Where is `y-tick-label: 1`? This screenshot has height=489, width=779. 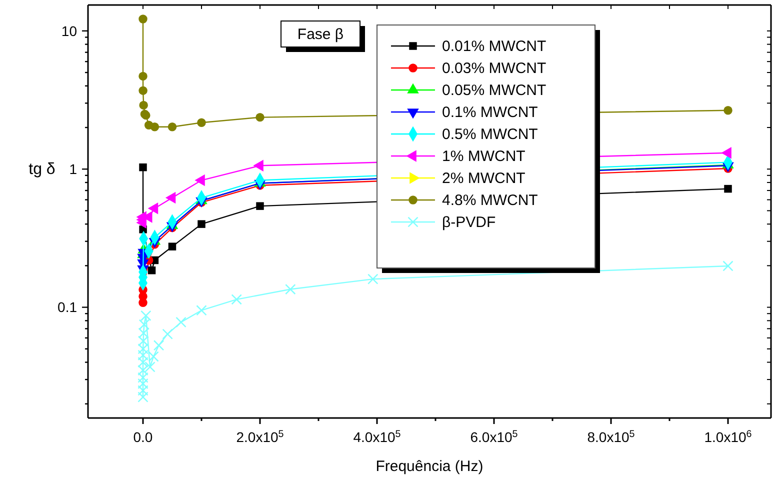
y-tick-label: 1 is located at coordinates (73, 168).